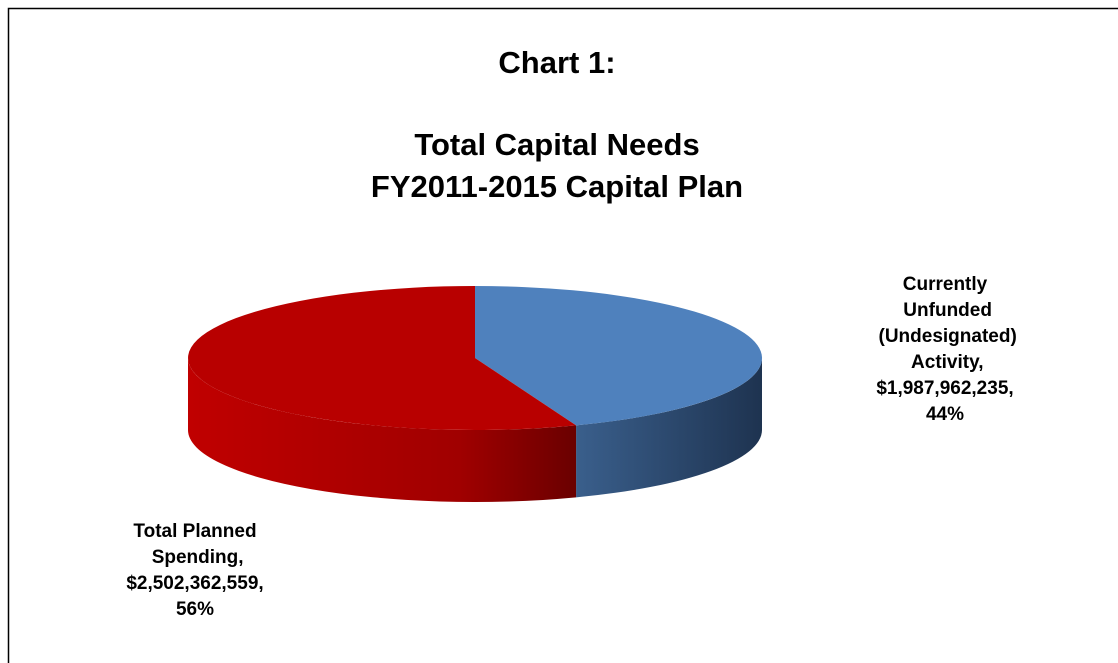 This screenshot has width=1118, height=663. I want to click on data-label-value: $2,502,362,559,, so click(194, 583).